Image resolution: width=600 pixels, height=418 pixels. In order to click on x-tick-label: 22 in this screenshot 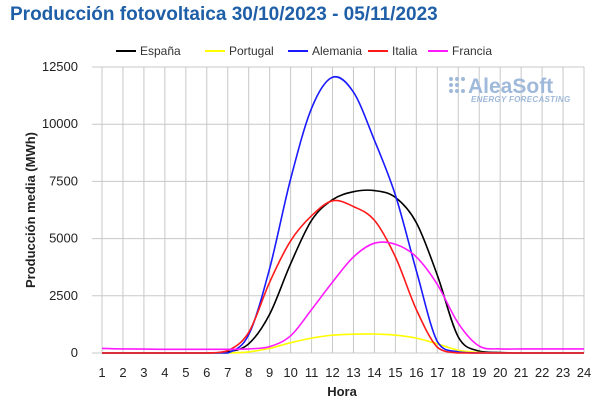, I will do `click(542, 372)`.